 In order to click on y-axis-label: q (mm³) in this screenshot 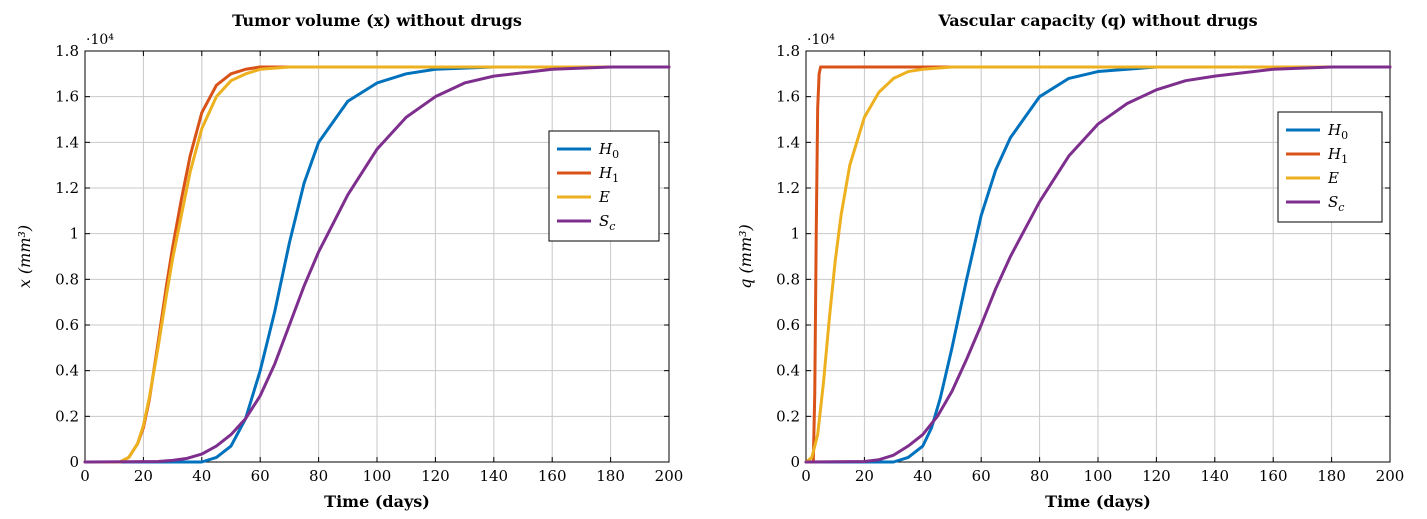, I will do `click(745, 256)`.